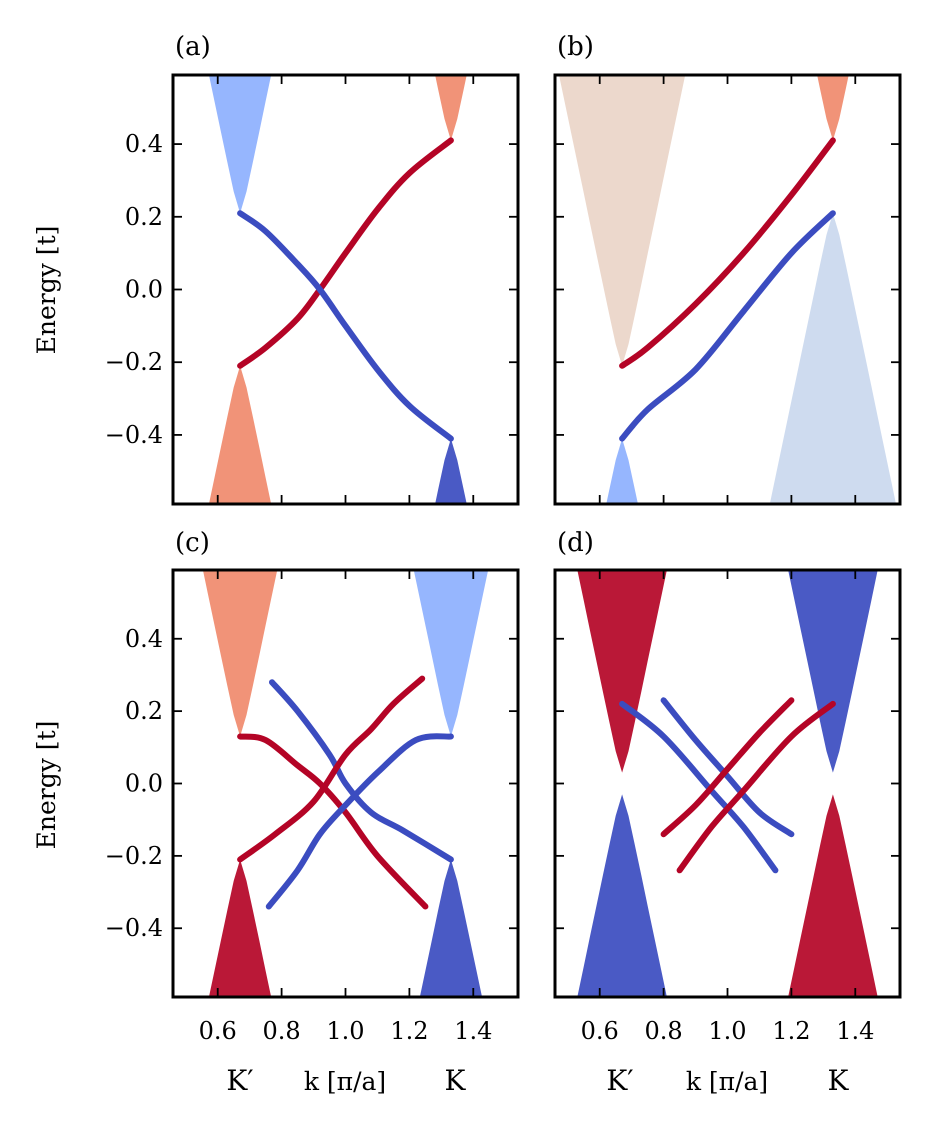 The width and height of the screenshot is (930, 1129). I want to click on xtick-label-d-5: 1.4, so click(855, 1031).